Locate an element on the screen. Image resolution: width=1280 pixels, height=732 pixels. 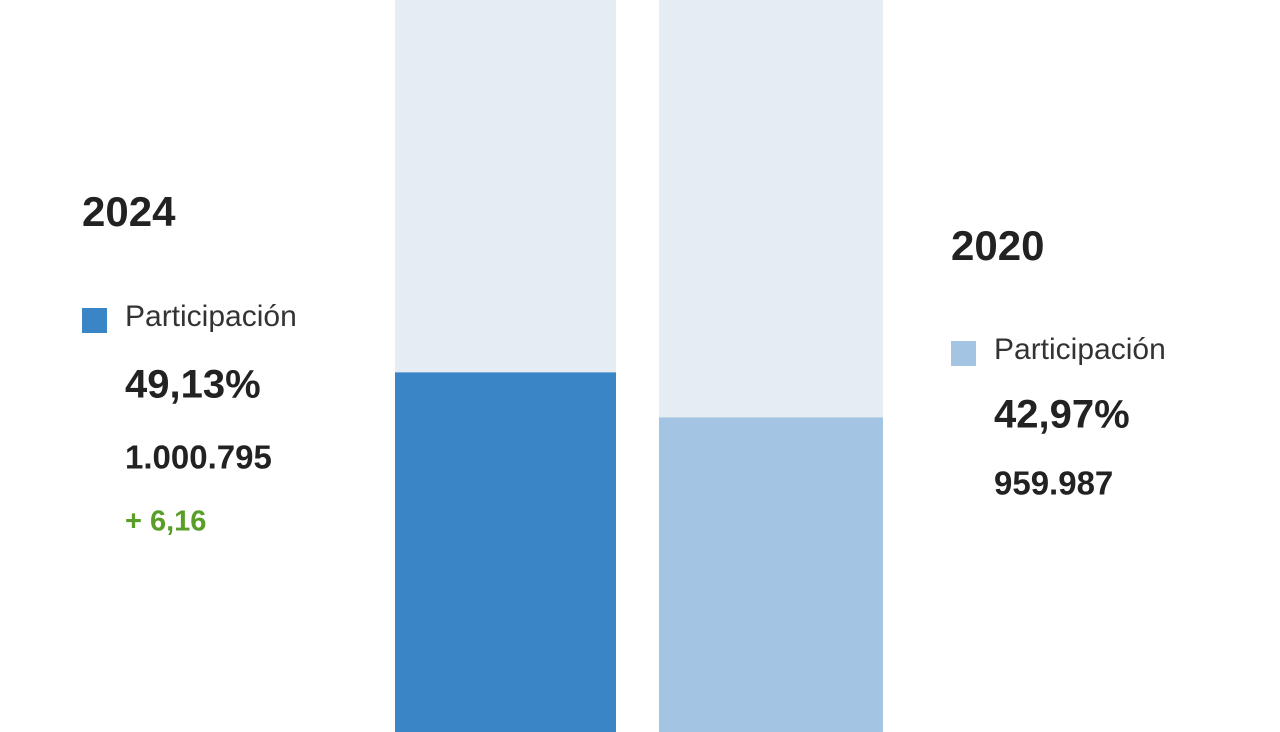
category-label: 2024 is located at coordinates (129, 211).